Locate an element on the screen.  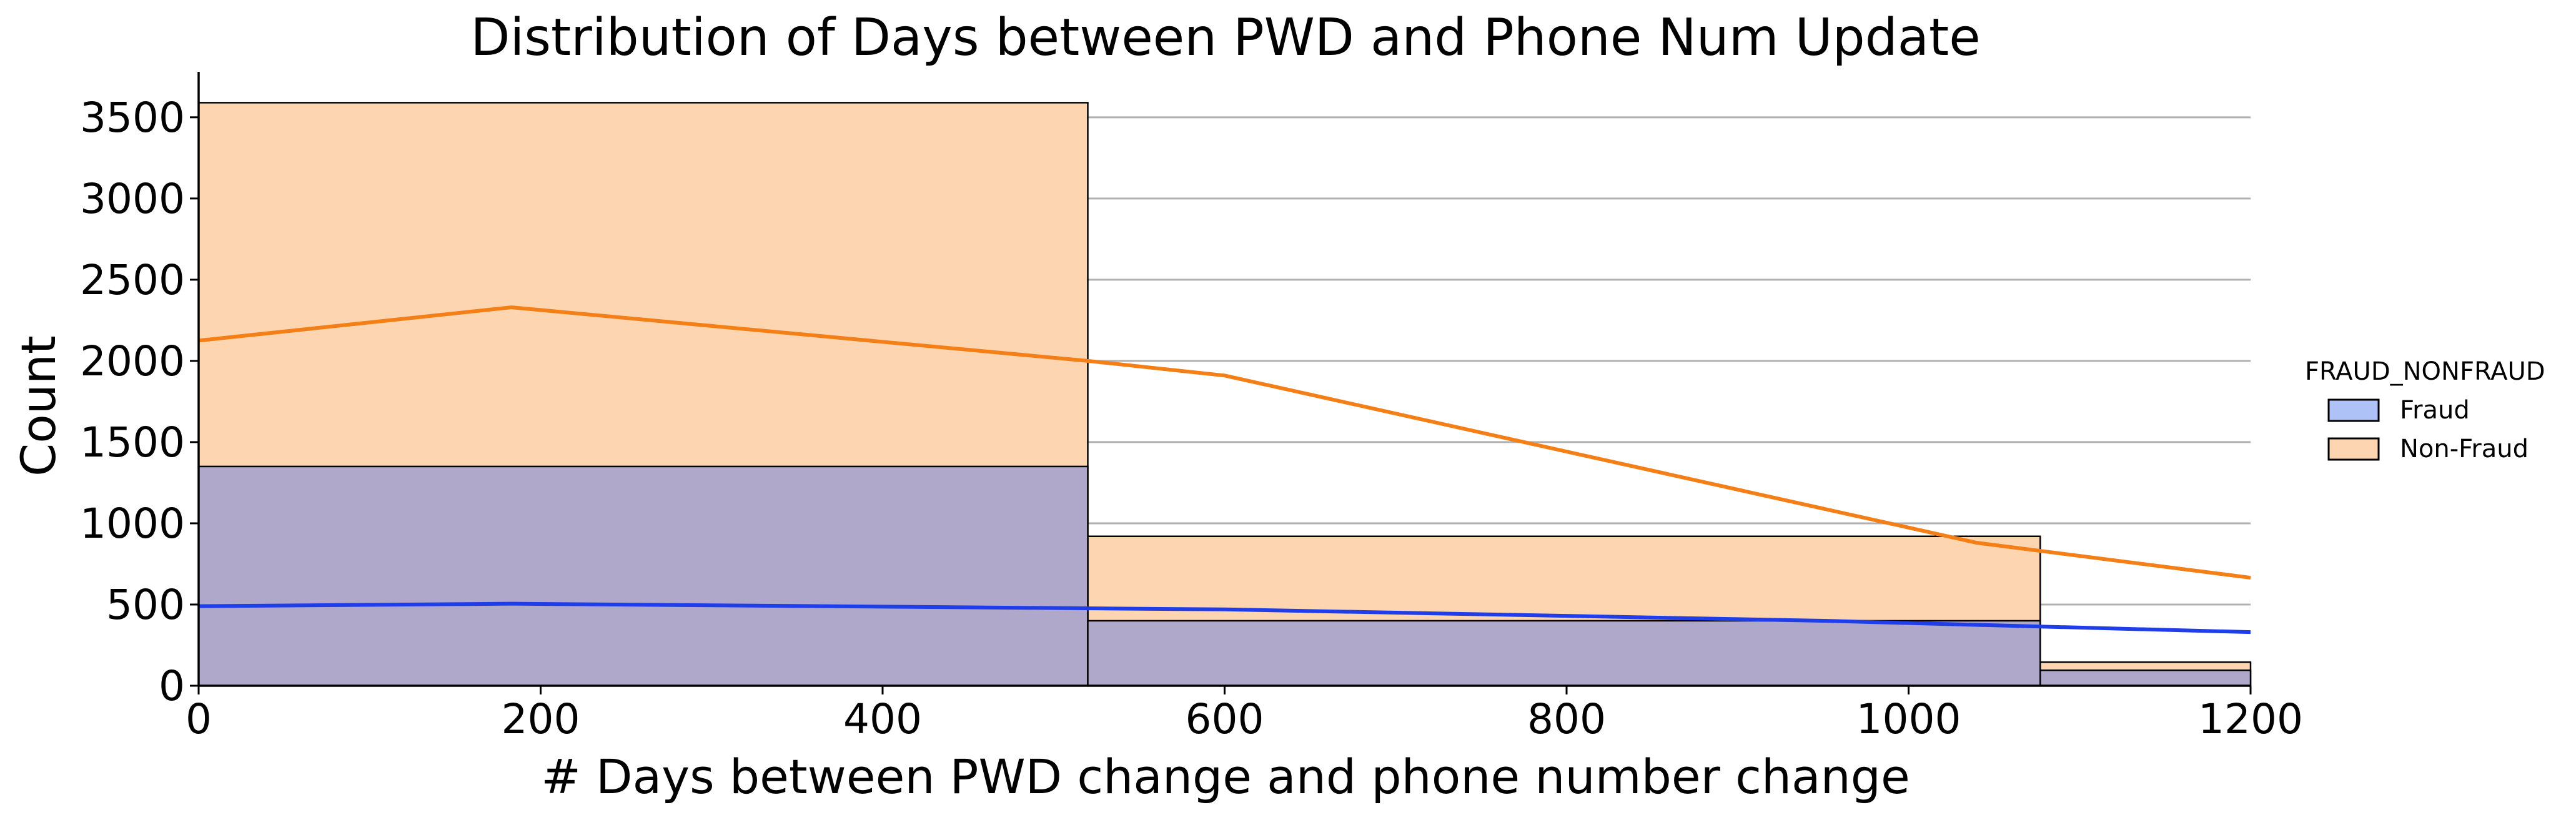
y-tick-label: 0 is located at coordinates (172, 686).